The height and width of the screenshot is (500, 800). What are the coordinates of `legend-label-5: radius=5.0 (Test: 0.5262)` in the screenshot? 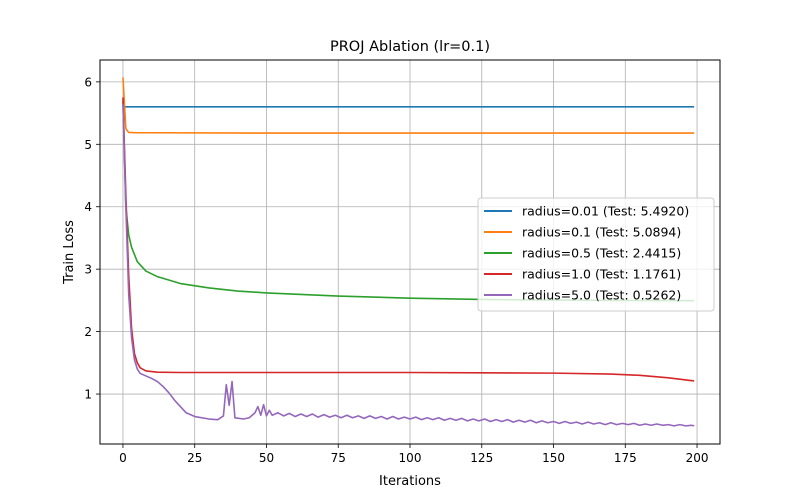 It's located at (601, 295).